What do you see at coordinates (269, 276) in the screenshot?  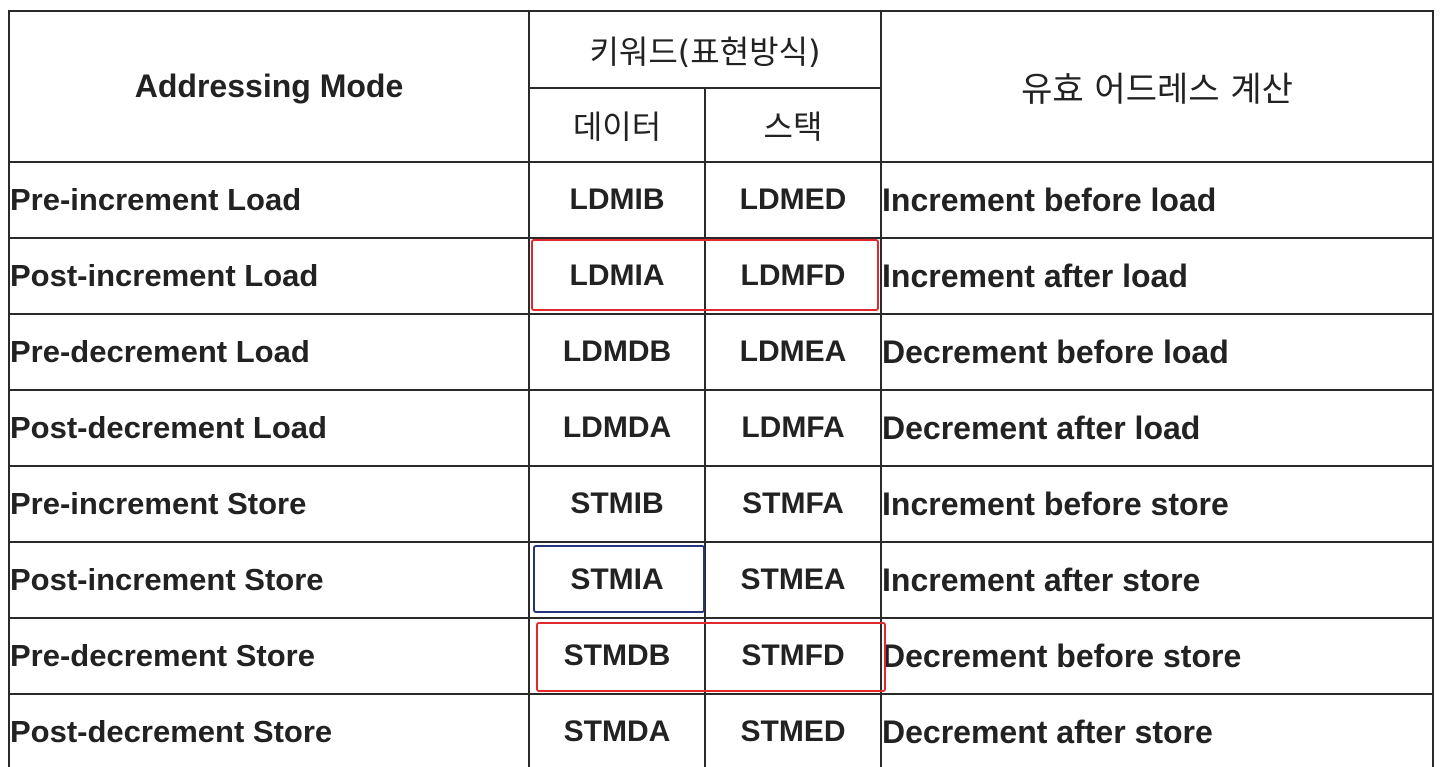 I see `row-mode: Post-increment Load` at bounding box center [269, 276].